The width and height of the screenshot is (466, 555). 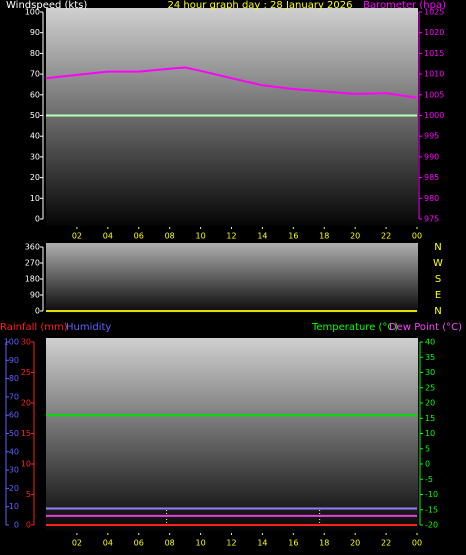 I want to click on y-tick-label: 180, so click(x=32, y=279).